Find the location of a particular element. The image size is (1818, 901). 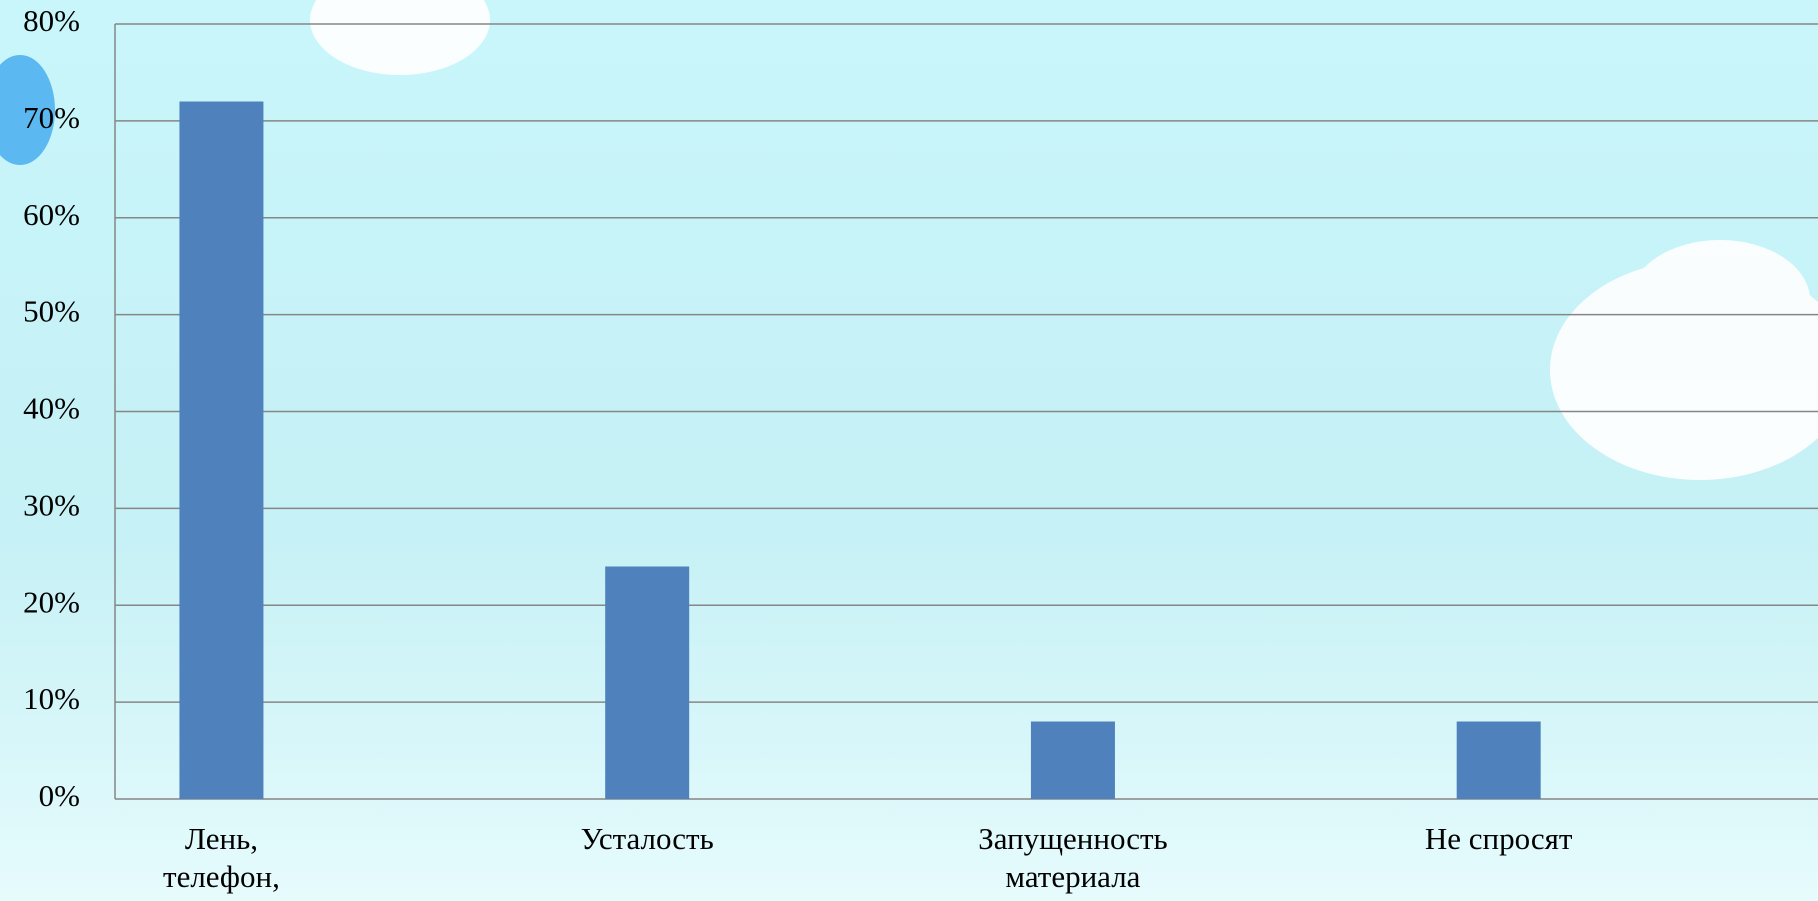

y-tick-label: 50% is located at coordinates (51, 311).